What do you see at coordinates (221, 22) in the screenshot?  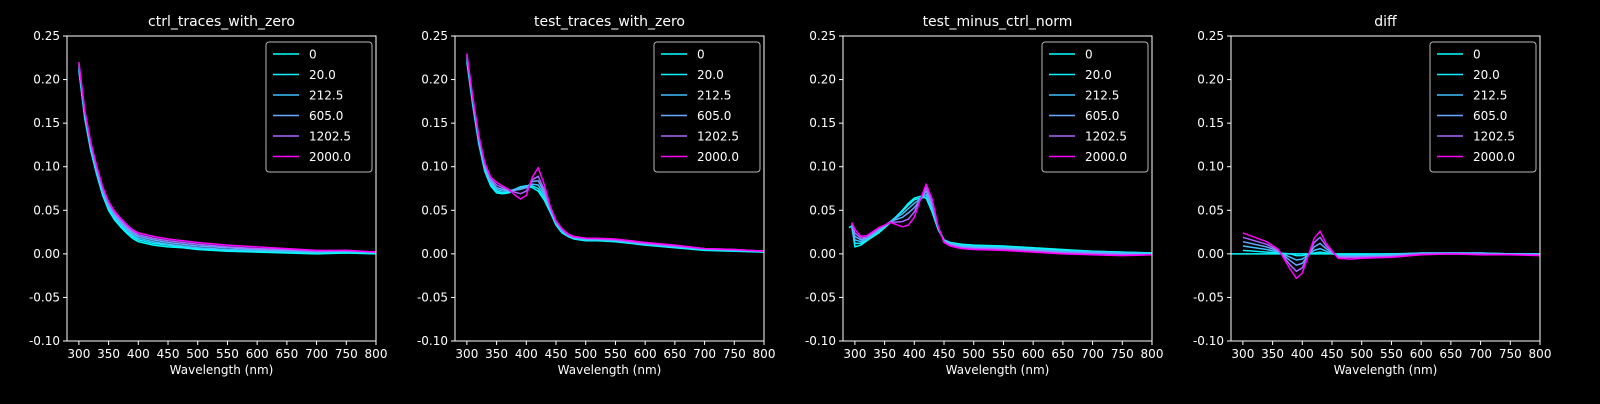 I see `chart-title: ctrl_traces_with_zero` at bounding box center [221, 22].